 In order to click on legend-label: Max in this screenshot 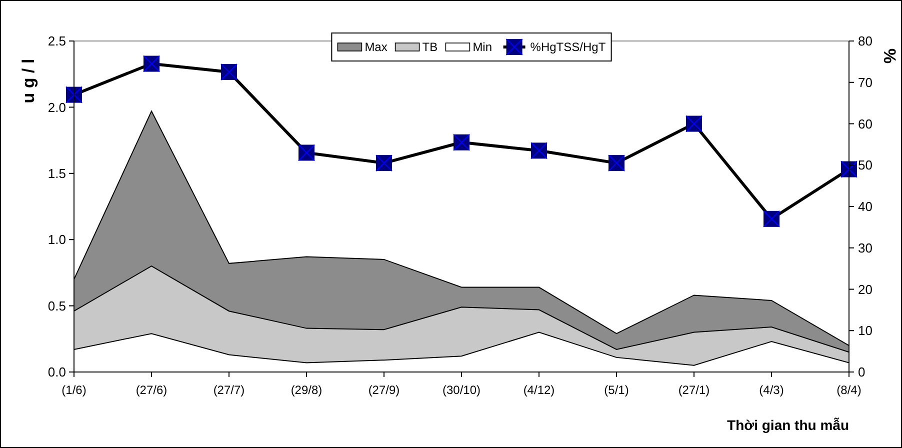, I will do `click(376, 47)`.